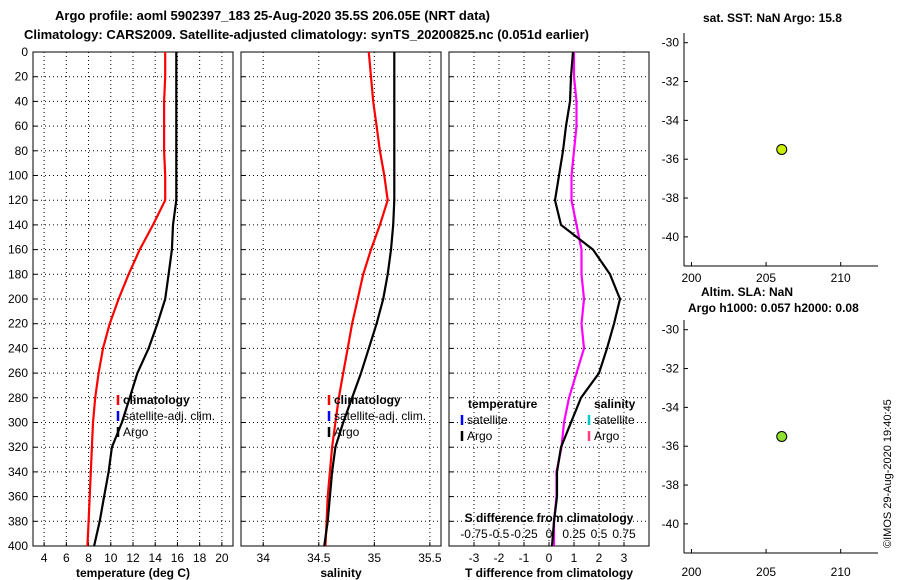 Image resolution: width=900 pixels, height=580 pixels. Describe the element at coordinates (200, 558) in the screenshot. I see `temperature-tick-label-x: 18` at that location.